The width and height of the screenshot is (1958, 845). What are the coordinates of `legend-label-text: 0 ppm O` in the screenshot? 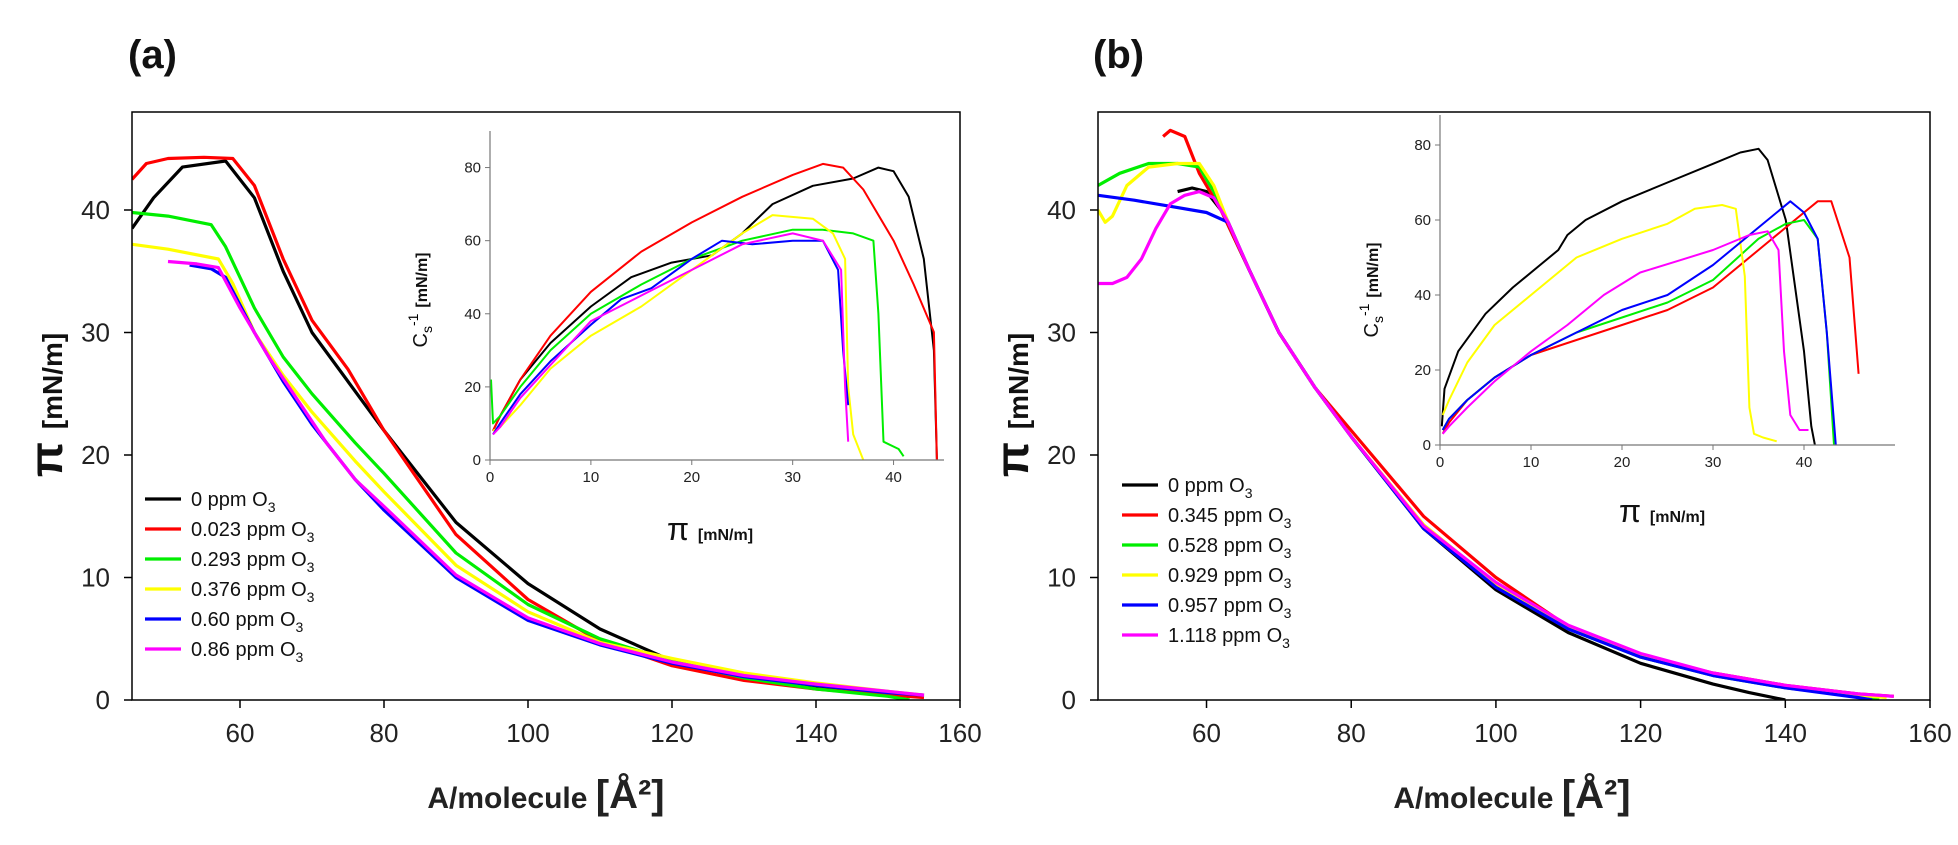 It's located at (1206, 486).